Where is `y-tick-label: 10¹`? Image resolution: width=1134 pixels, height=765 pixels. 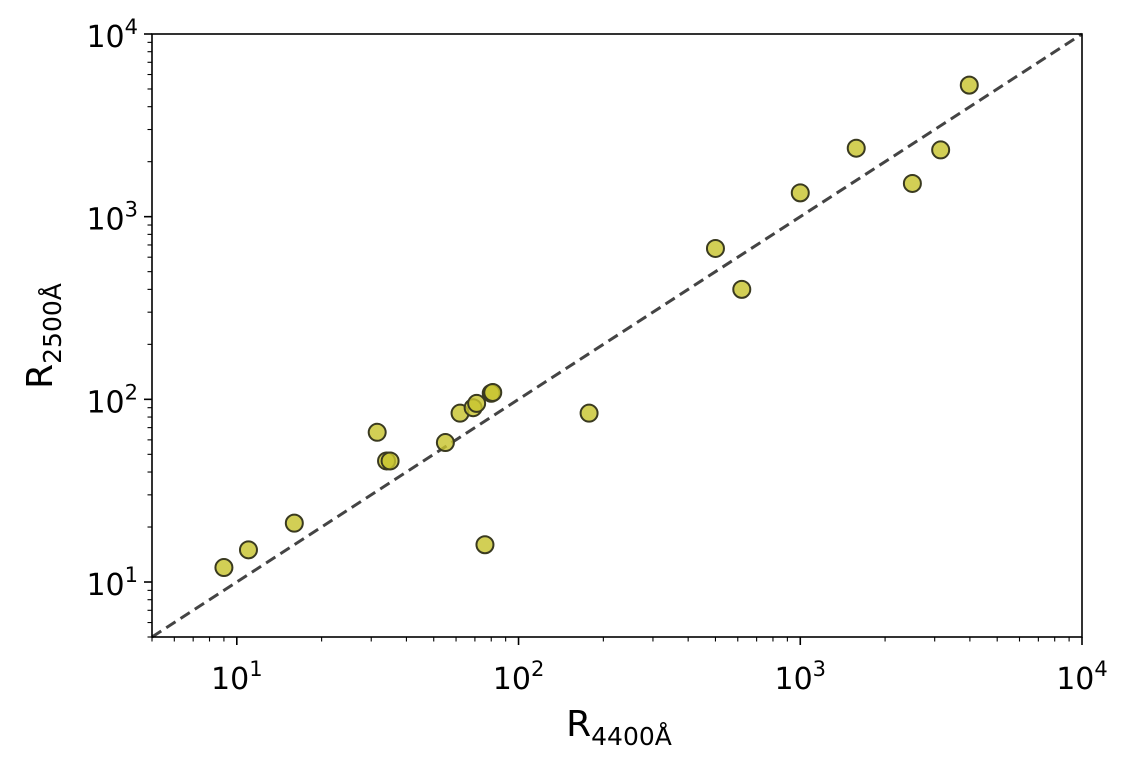 y-tick-label: 10¹ is located at coordinates (112, 583).